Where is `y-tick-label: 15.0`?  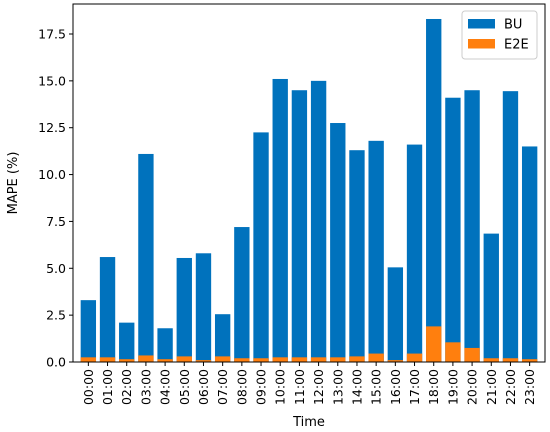
y-tick-label: 15.0 is located at coordinates (52, 80).